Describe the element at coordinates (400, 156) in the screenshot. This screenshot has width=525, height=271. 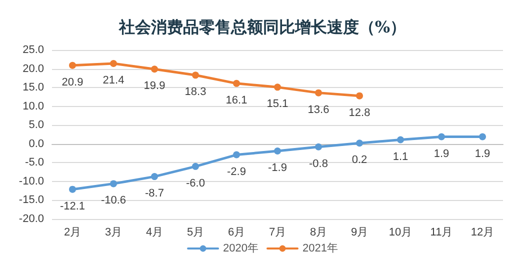
I see `data-label: 1.1` at that location.